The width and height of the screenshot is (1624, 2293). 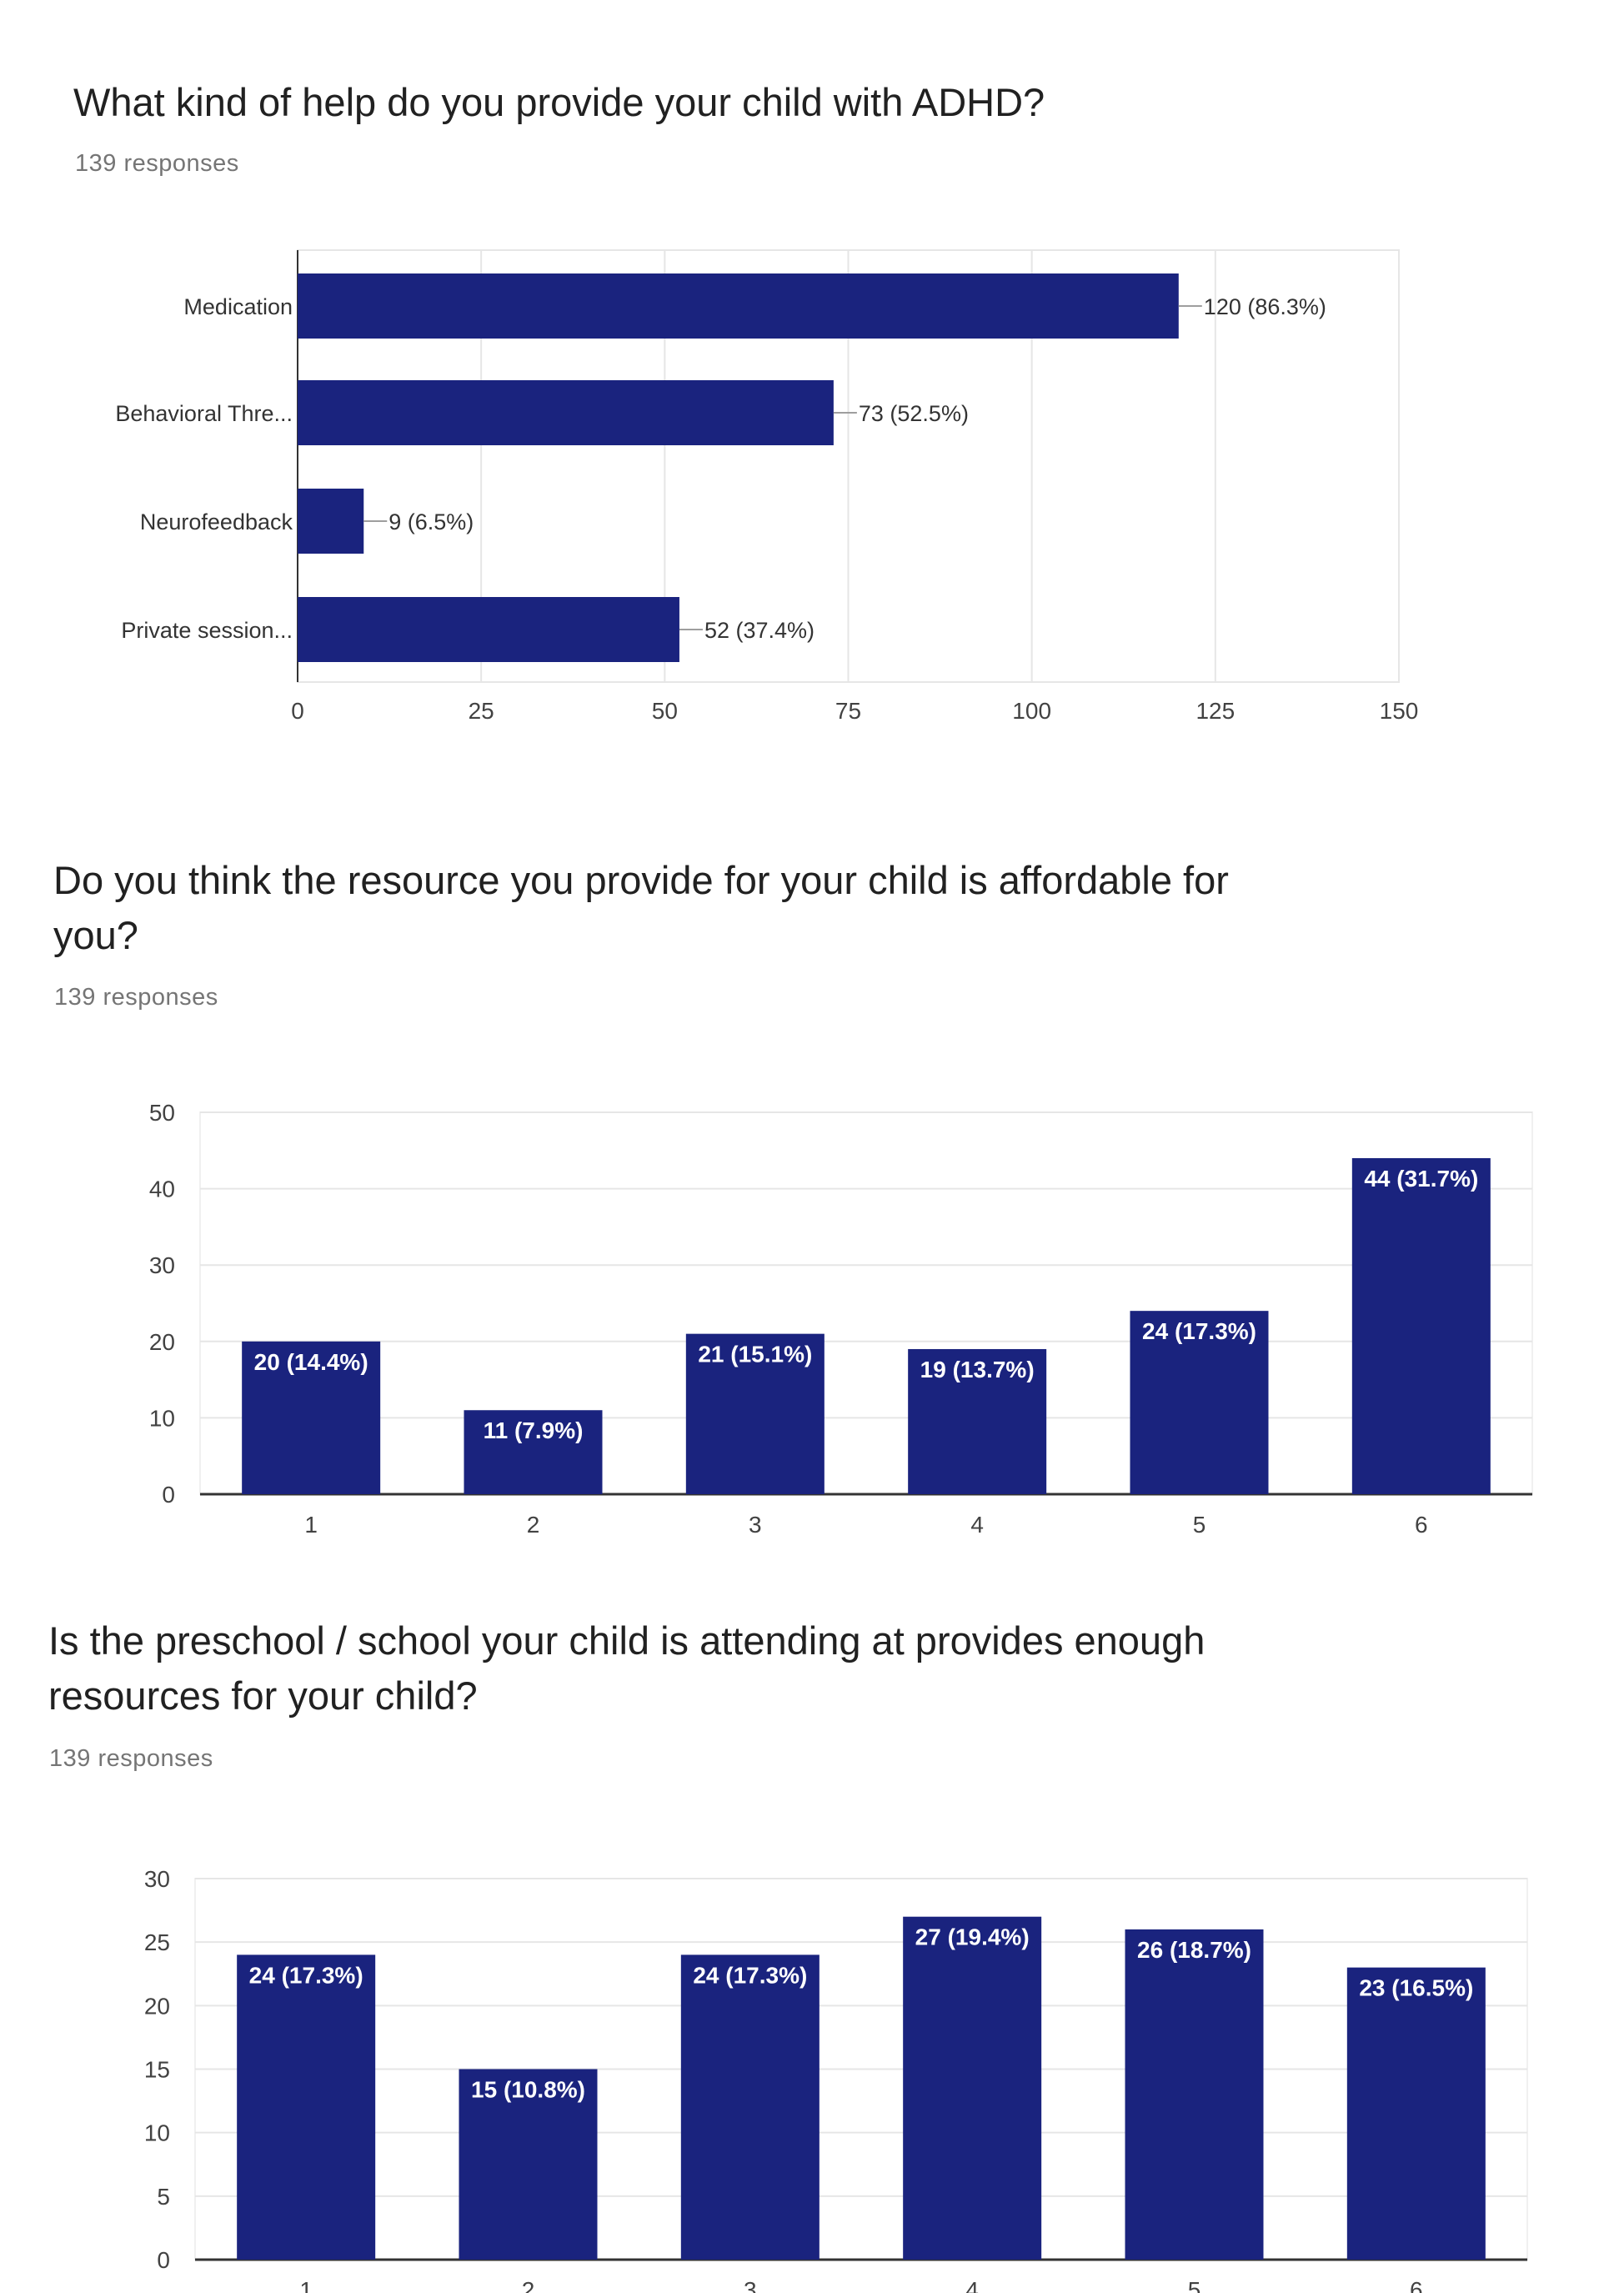 What do you see at coordinates (973, 1937) in the screenshot?
I see `data-label: 27 (19.4%)` at bounding box center [973, 1937].